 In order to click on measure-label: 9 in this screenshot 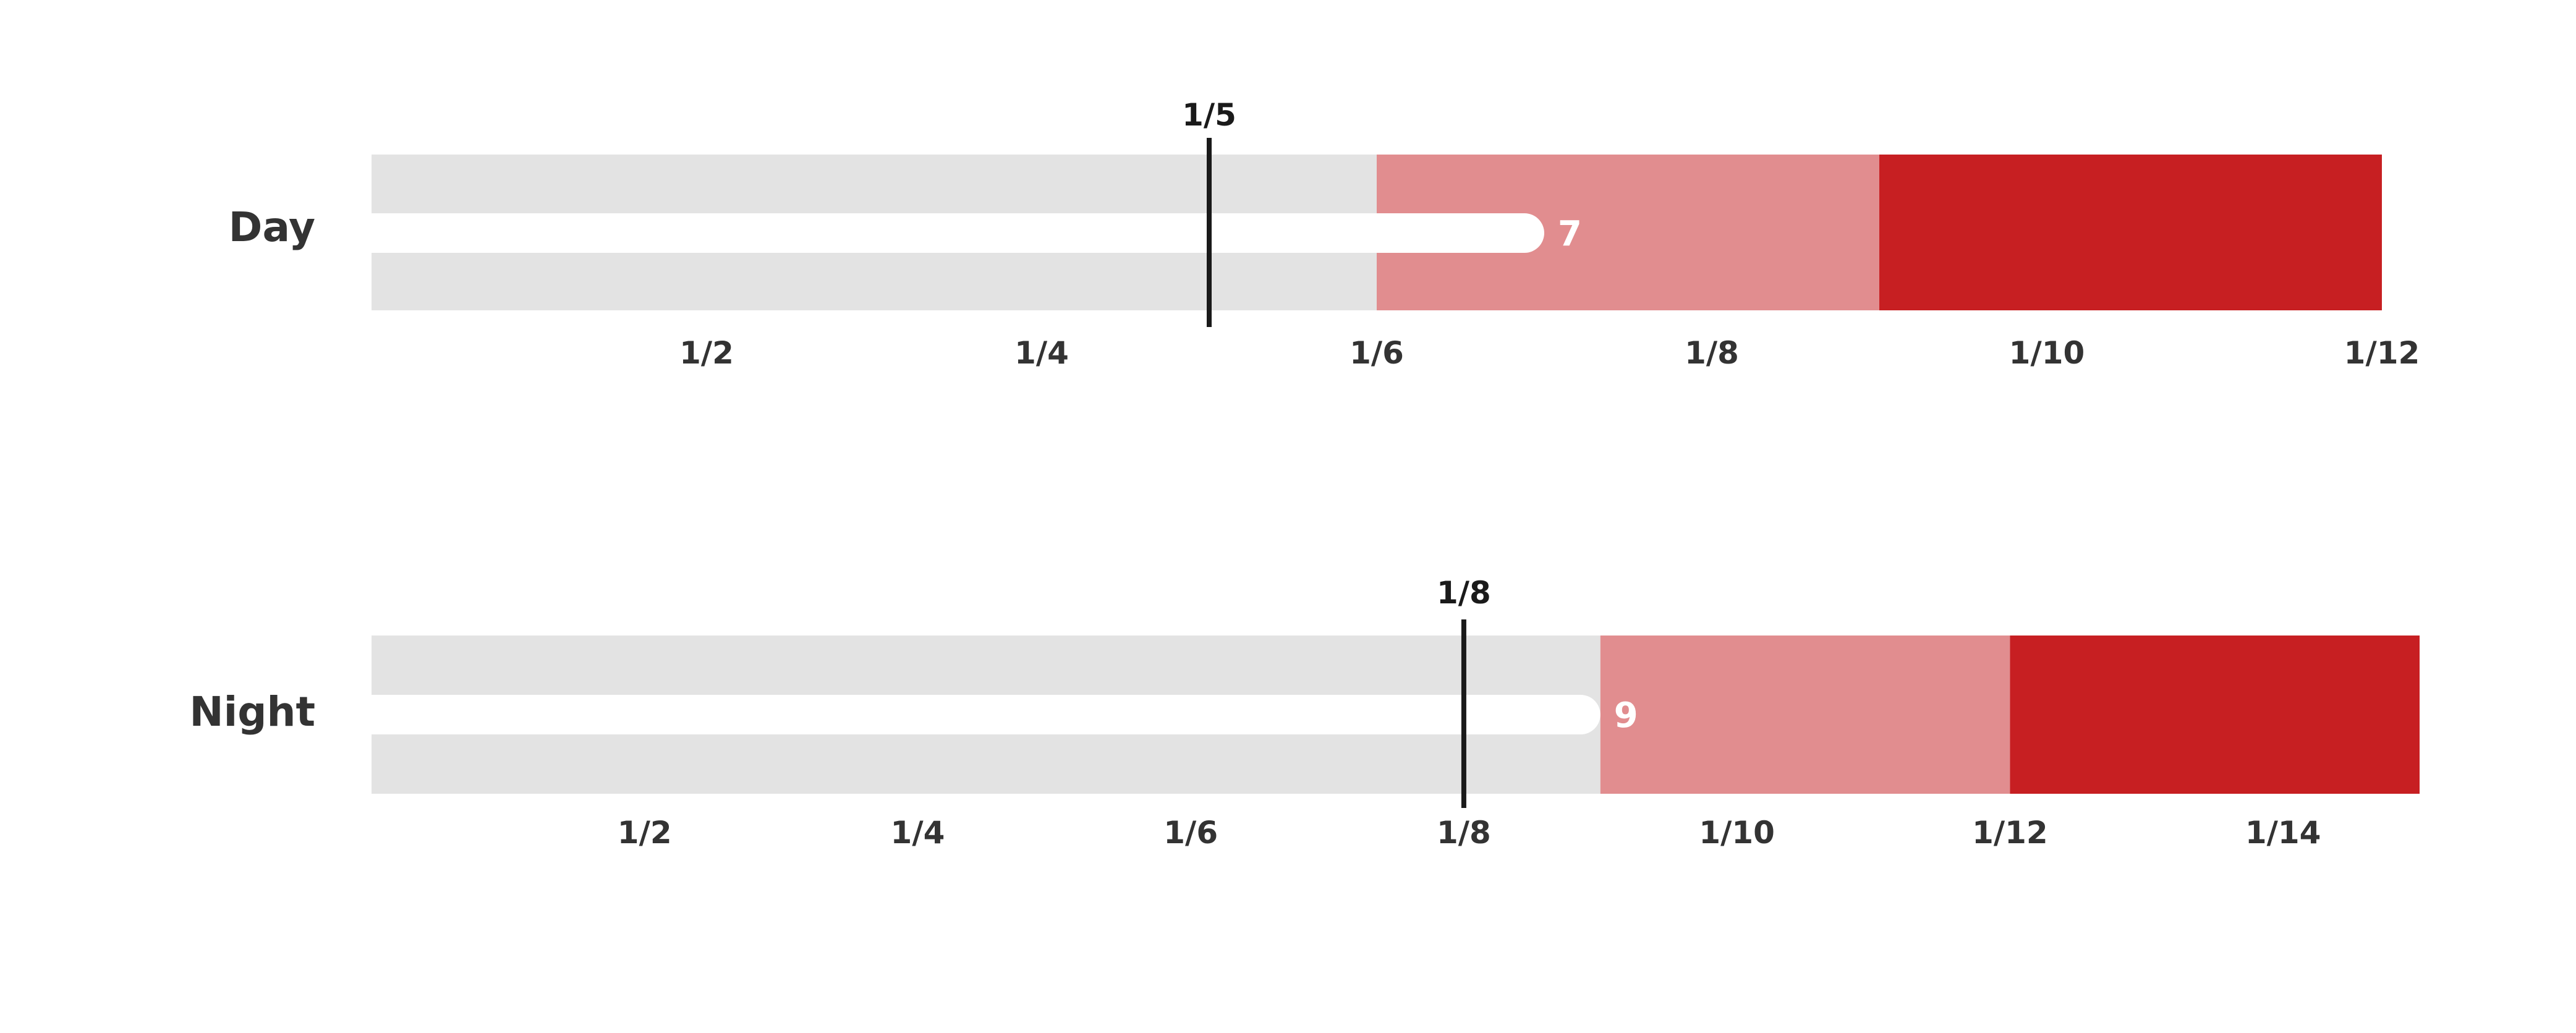, I will do `click(1626, 716)`.